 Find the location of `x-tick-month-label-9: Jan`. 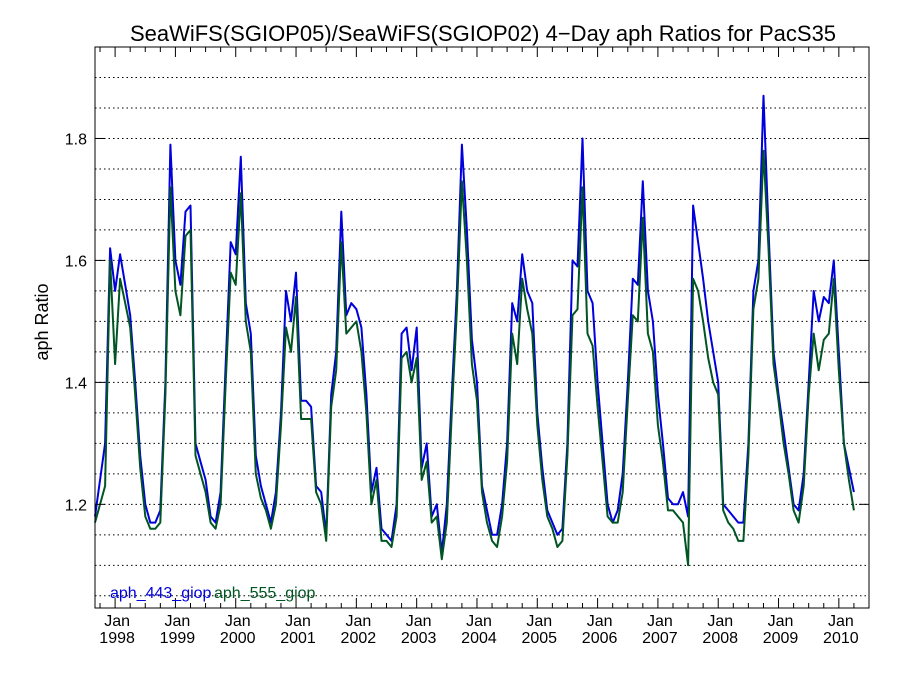

x-tick-month-label-9: Jan is located at coordinates (660, 621).